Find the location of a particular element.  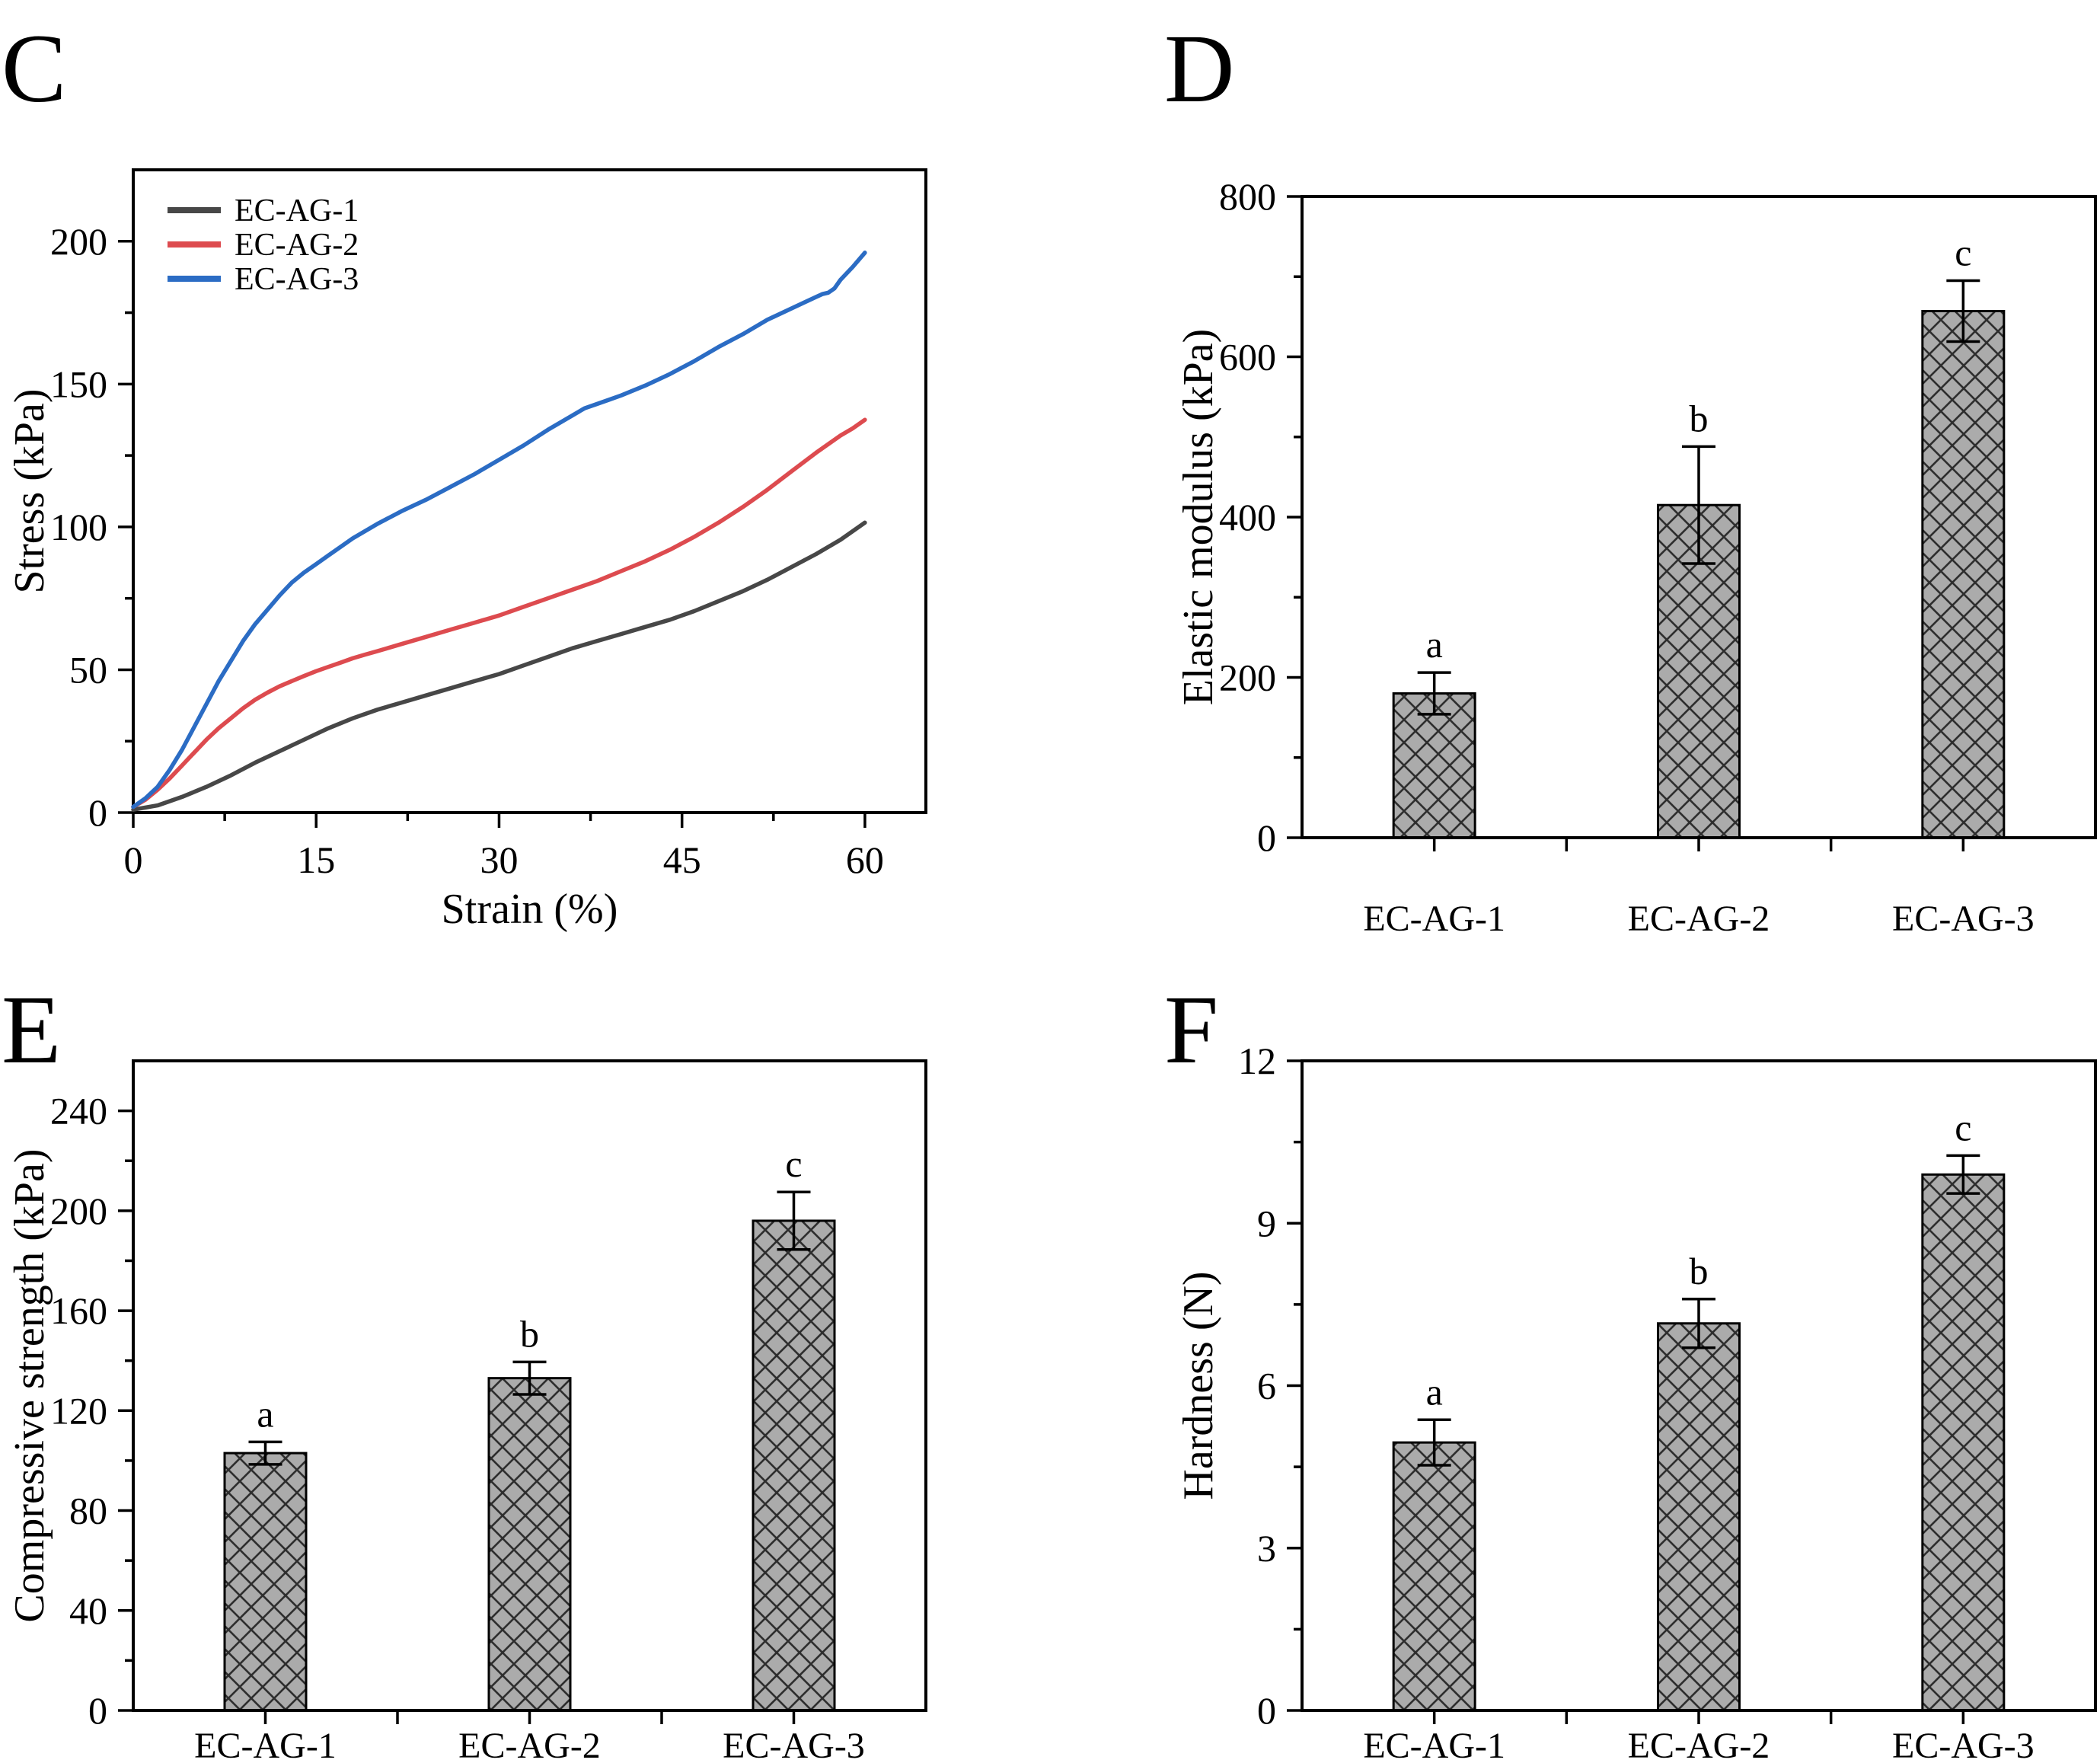

svg-text: 400 is located at coordinates (1247, 517).